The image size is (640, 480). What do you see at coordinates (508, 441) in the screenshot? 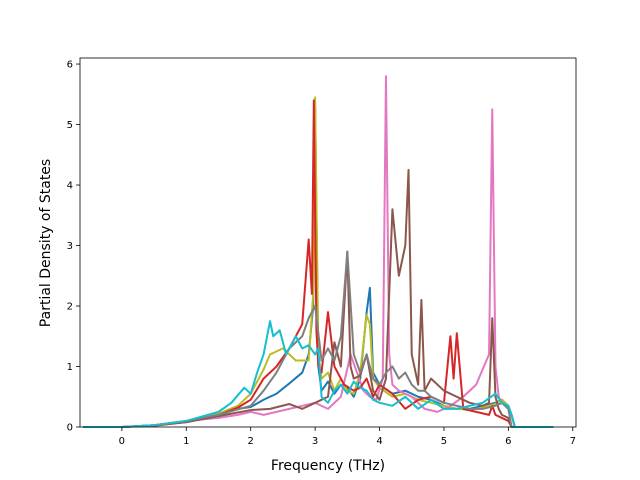
I see `x-tick-label: 6` at bounding box center [508, 441].